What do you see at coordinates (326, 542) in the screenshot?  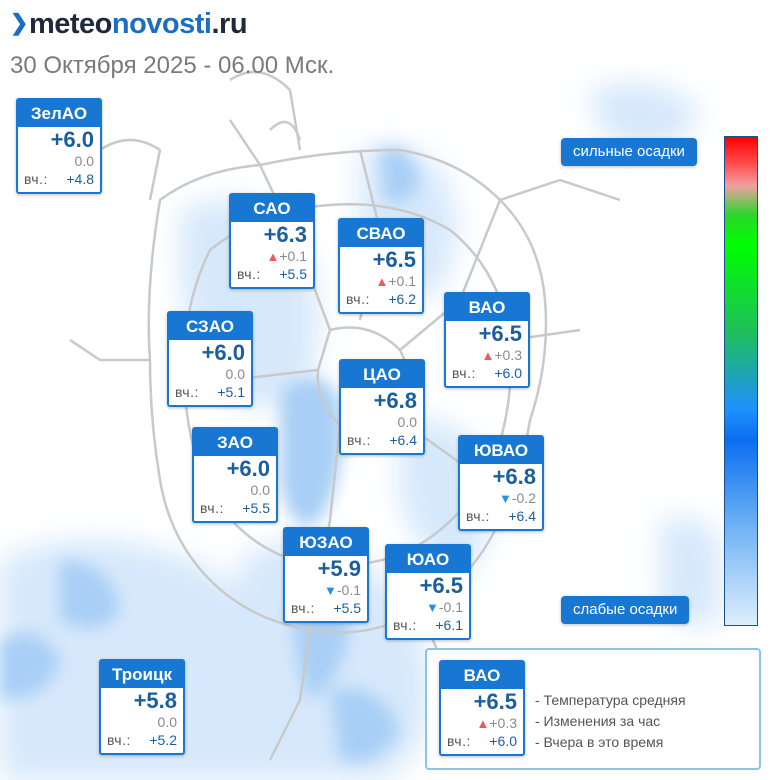 I see `district-name: ЮЗАО` at bounding box center [326, 542].